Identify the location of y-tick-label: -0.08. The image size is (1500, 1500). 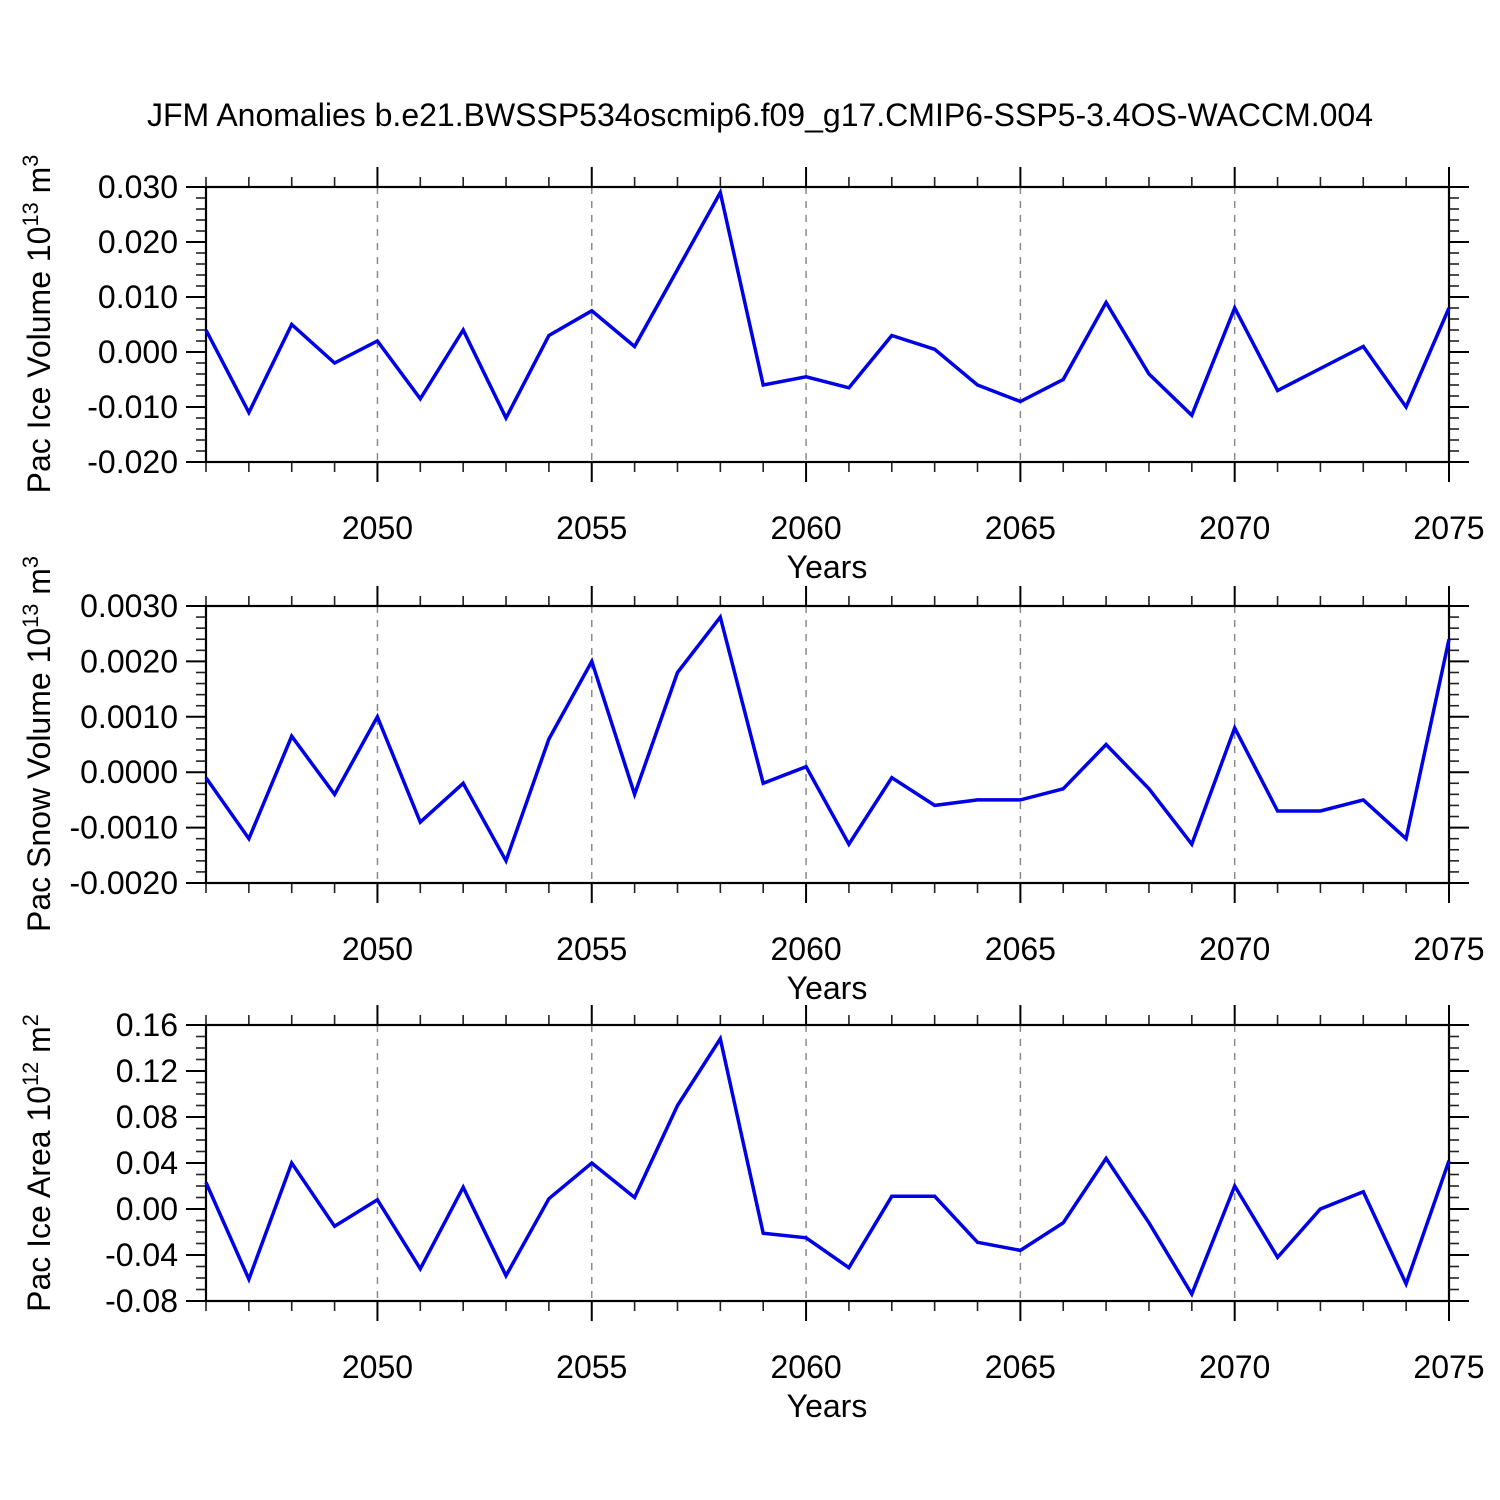
(141, 1301).